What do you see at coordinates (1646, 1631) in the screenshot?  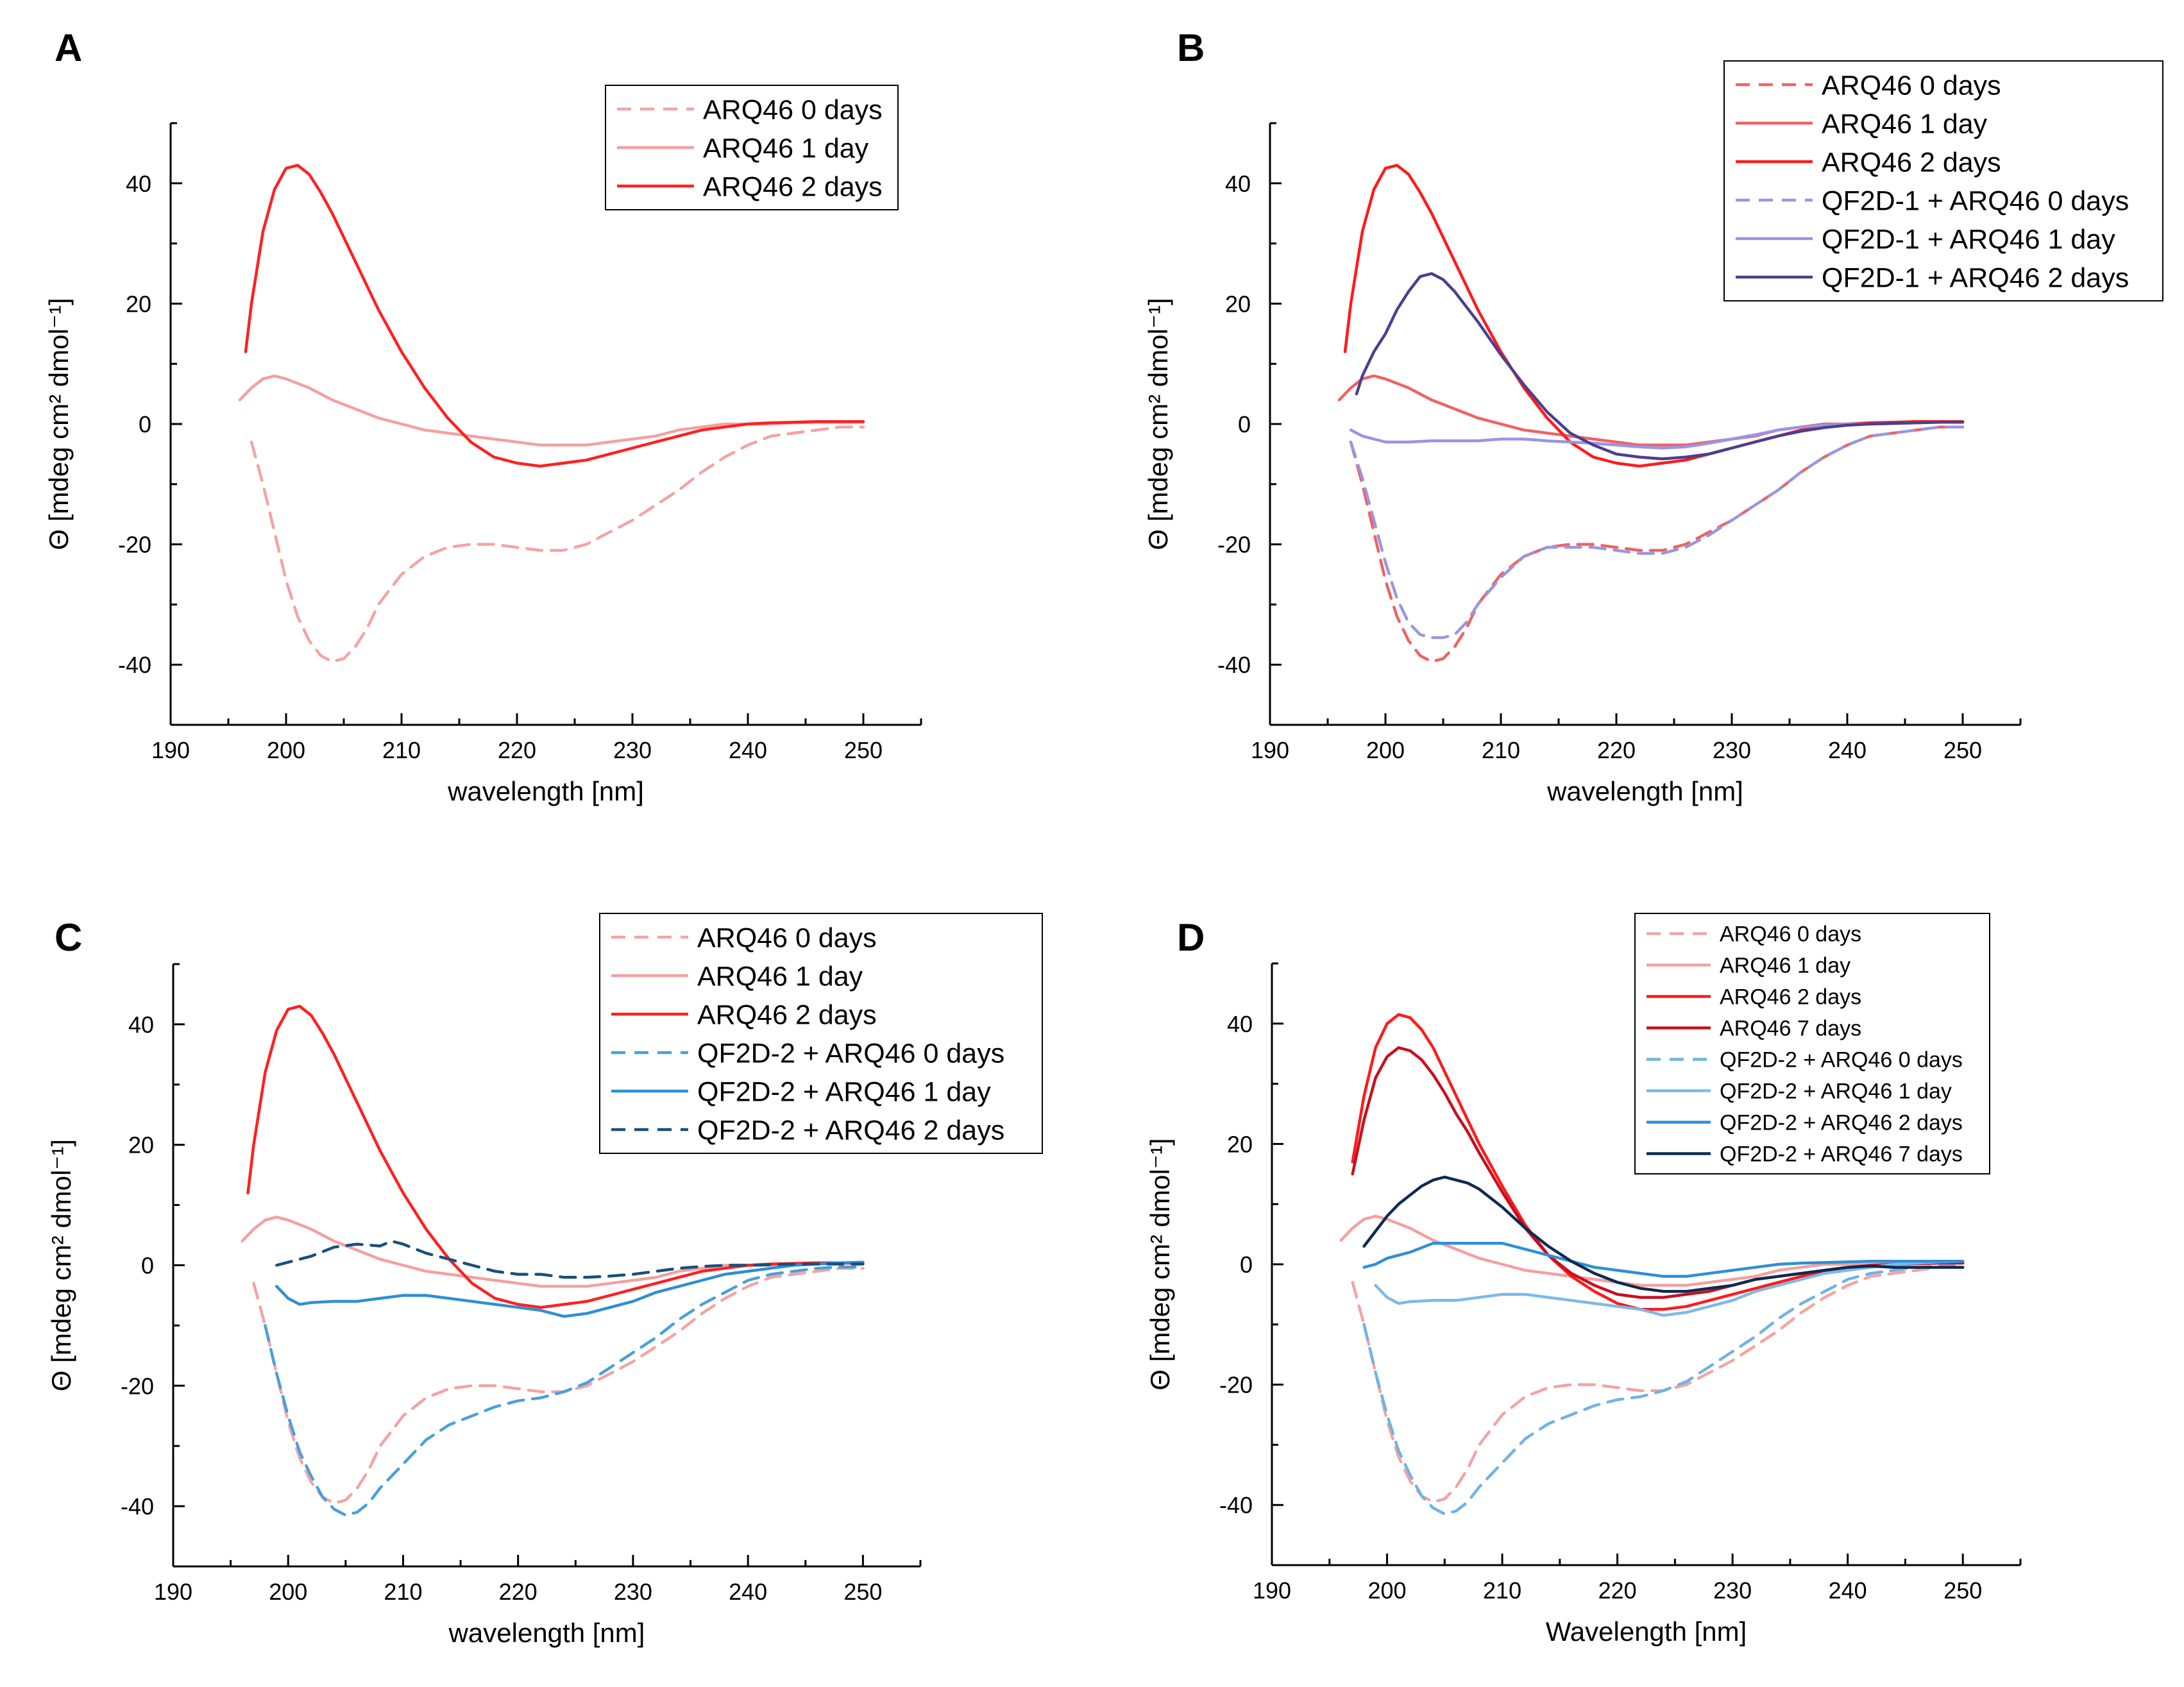 I see `x-axis-title: Wavelength [nm]` at bounding box center [1646, 1631].